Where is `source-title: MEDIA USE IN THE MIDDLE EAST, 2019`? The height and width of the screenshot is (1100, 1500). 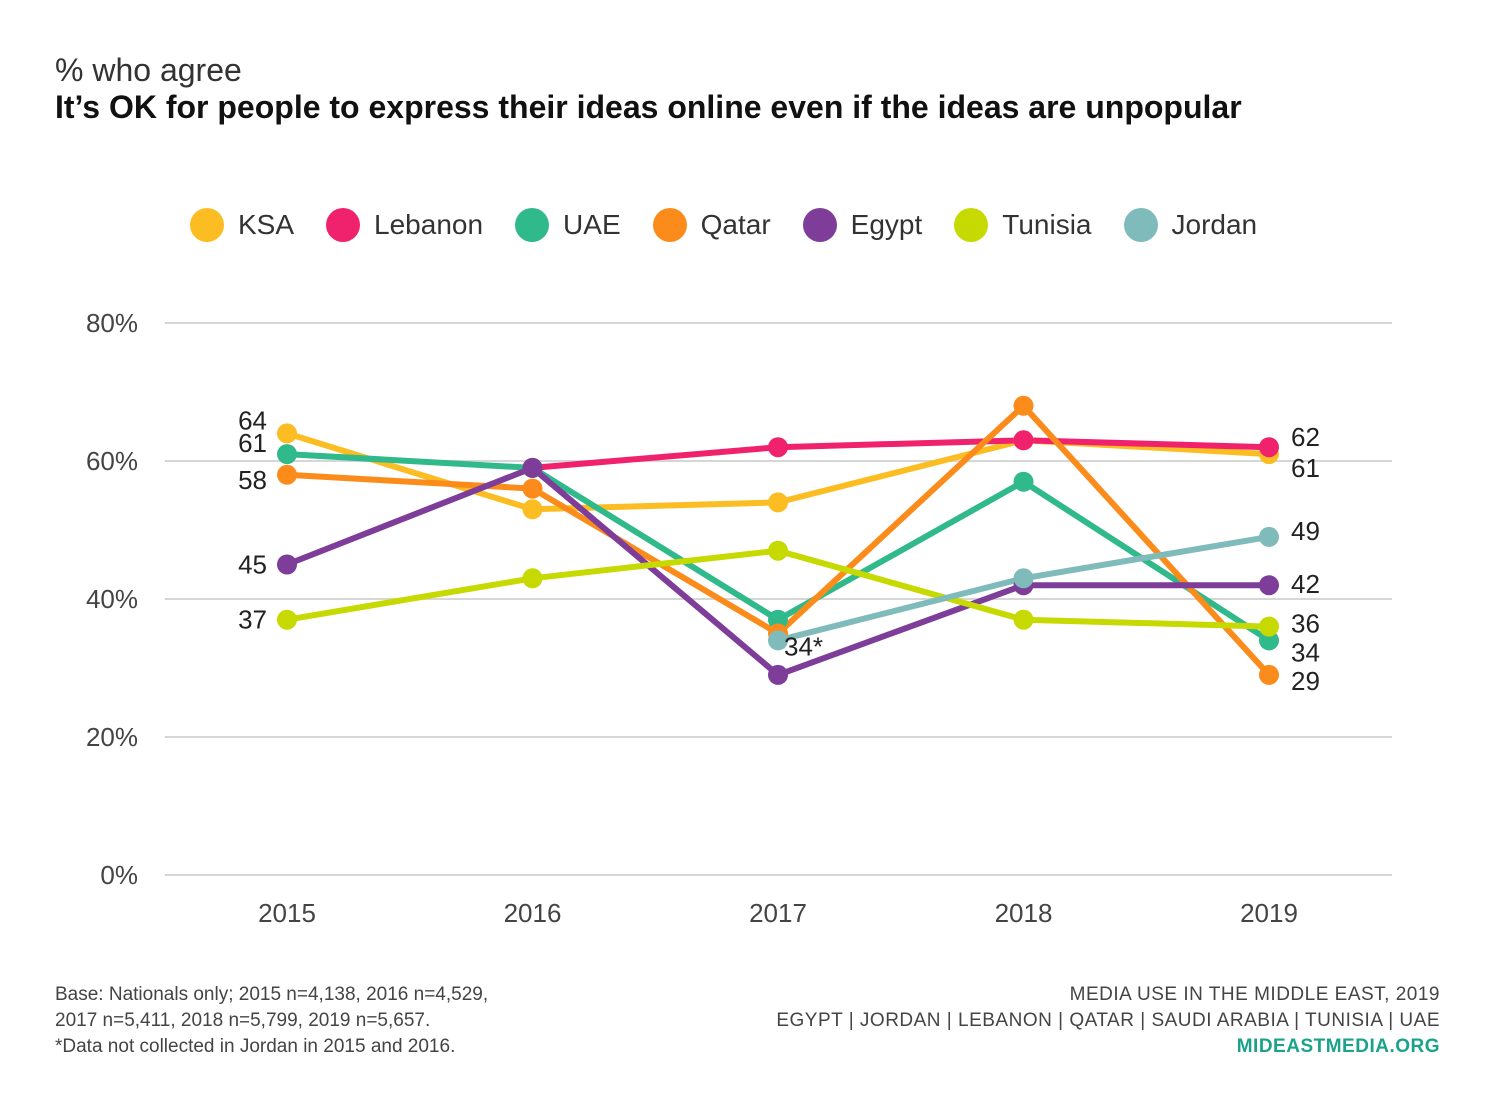 source-title: MEDIA USE IN THE MIDDLE EAST, 2019 is located at coordinates (1254, 994).